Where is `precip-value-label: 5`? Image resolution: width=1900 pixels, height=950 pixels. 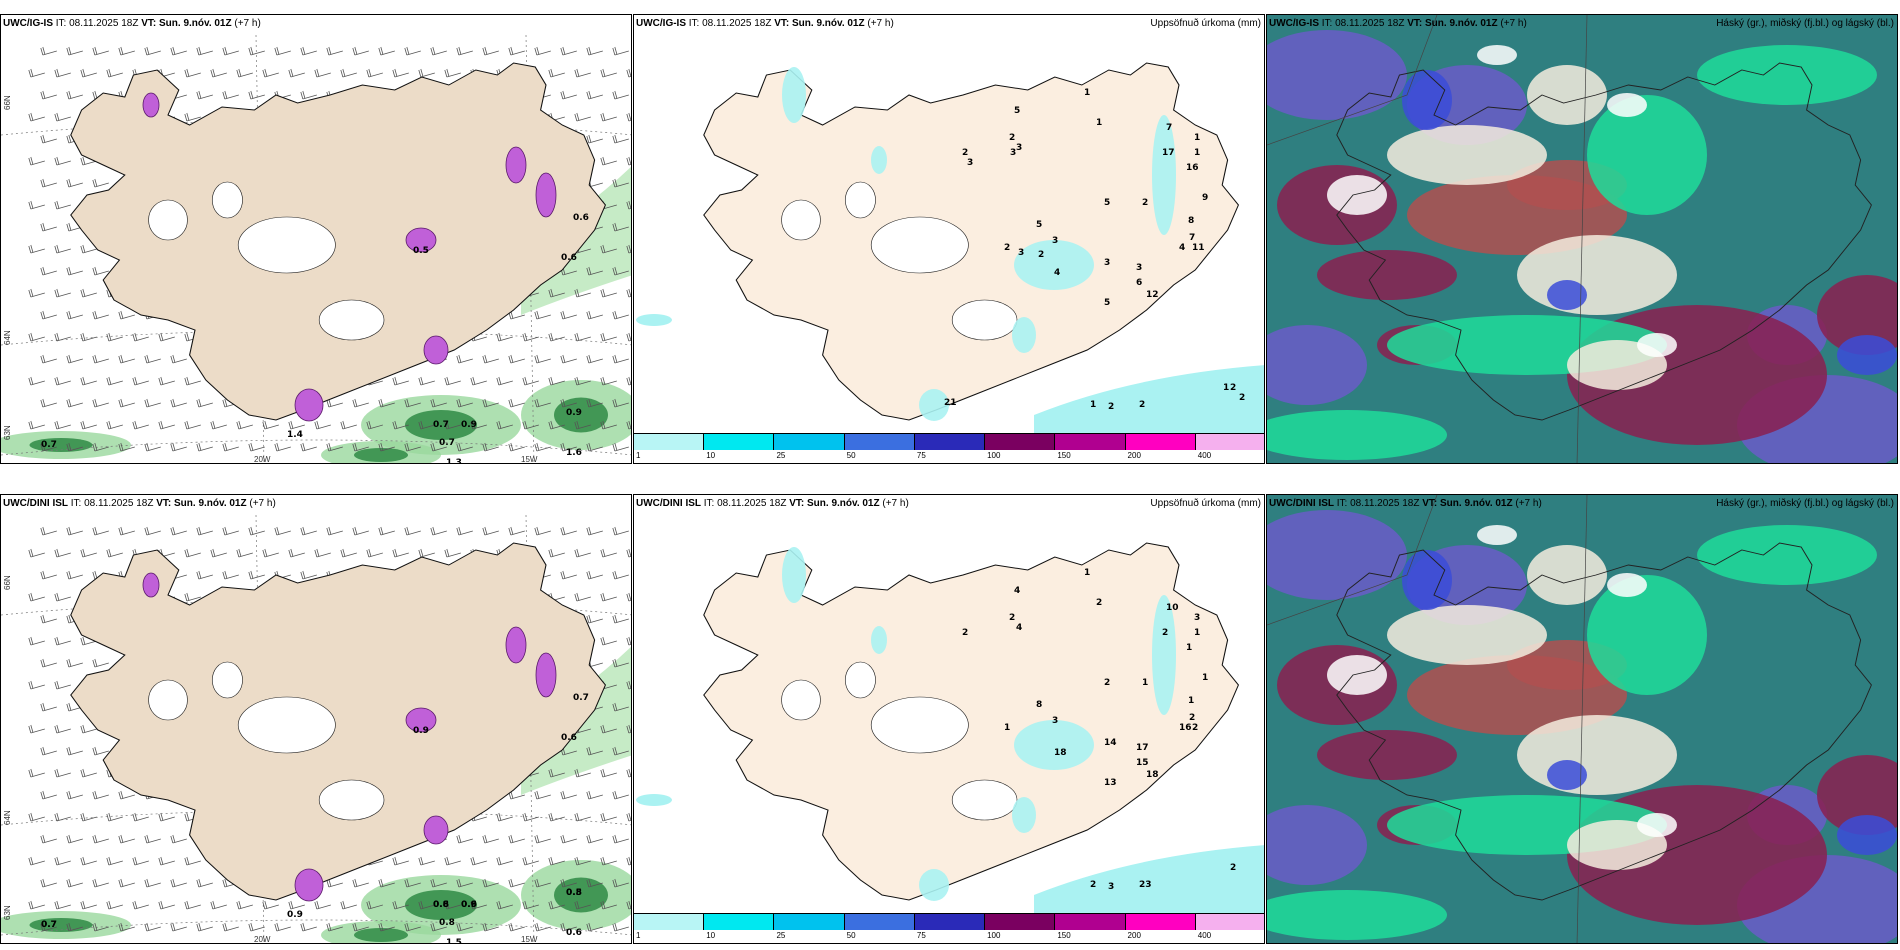 precip-value-label: 5 is located at coordinates (1017, 111).